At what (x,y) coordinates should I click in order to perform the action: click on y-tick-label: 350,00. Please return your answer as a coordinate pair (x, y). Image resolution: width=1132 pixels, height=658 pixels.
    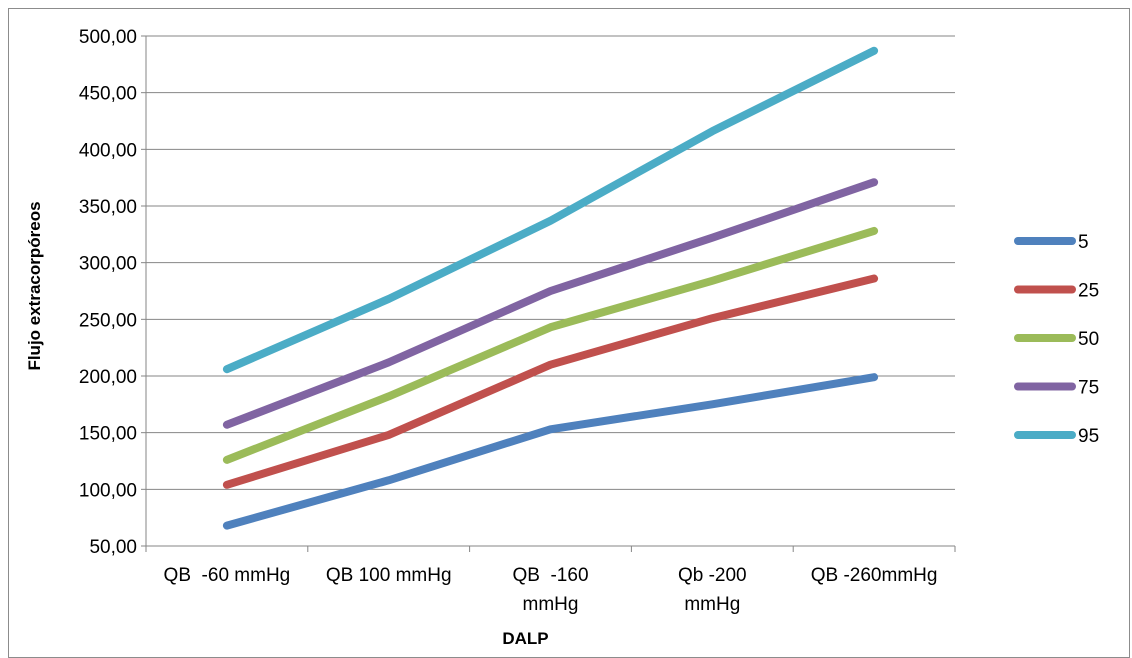
    Looking at the image, I should click on (108, 207).